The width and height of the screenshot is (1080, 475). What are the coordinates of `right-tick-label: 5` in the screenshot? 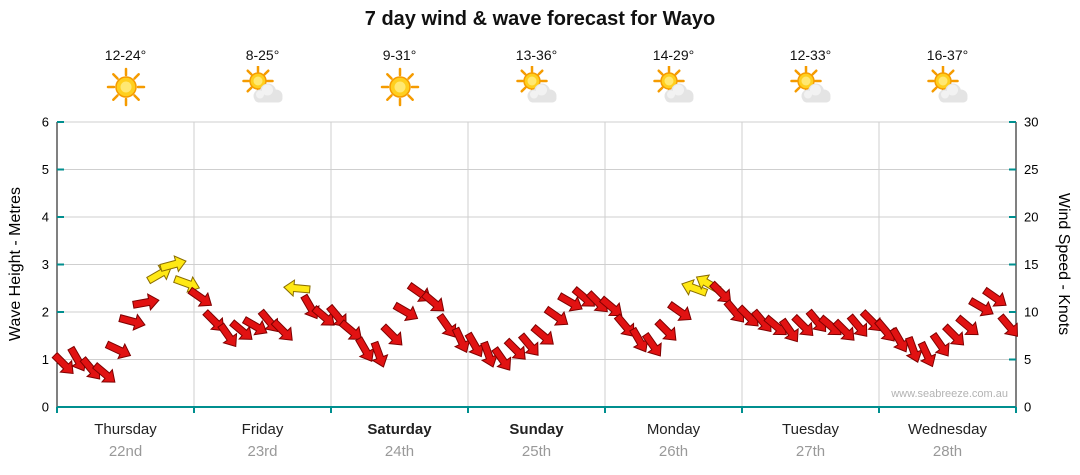 It's located at (1027, 359).